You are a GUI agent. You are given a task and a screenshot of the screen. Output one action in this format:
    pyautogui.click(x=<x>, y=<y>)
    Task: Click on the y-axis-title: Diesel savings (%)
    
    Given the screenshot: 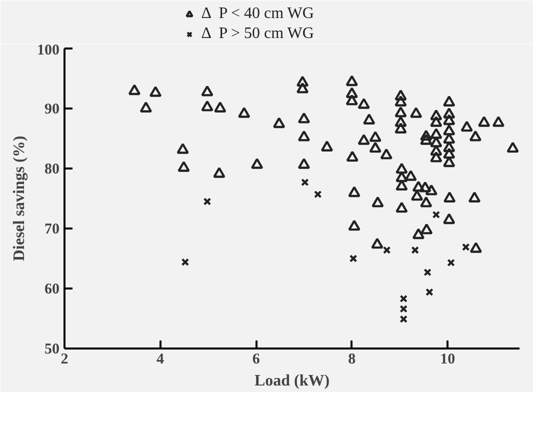 What is the action you would take?
    pyautogui.click(x=19, y=199)
    